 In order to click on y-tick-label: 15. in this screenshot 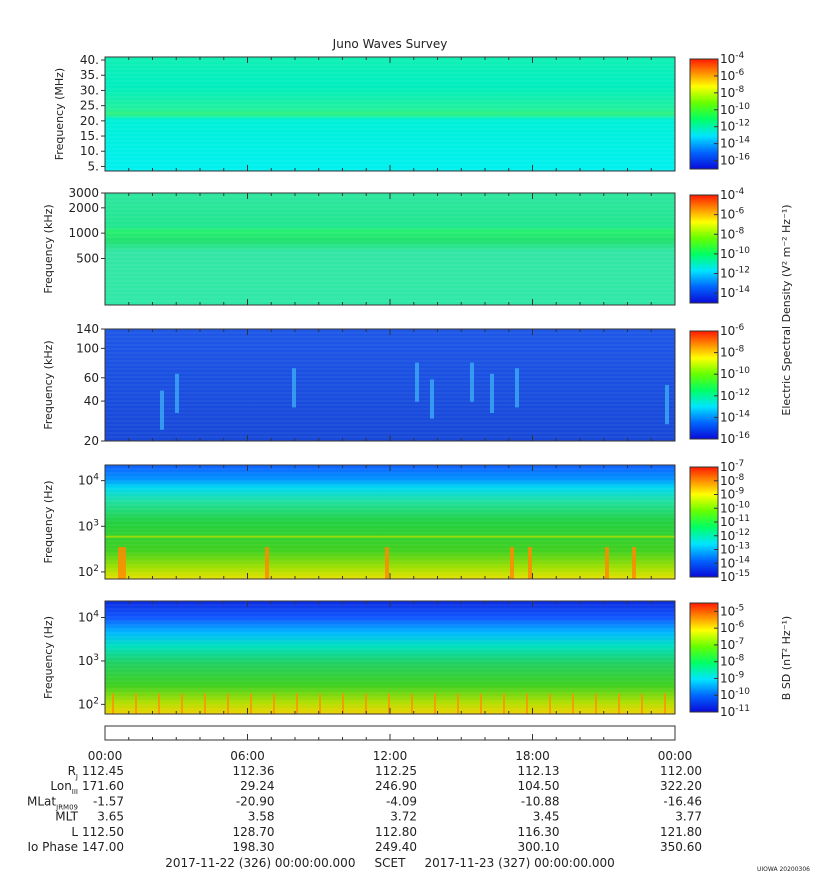, I will do `click(89, 136)`.